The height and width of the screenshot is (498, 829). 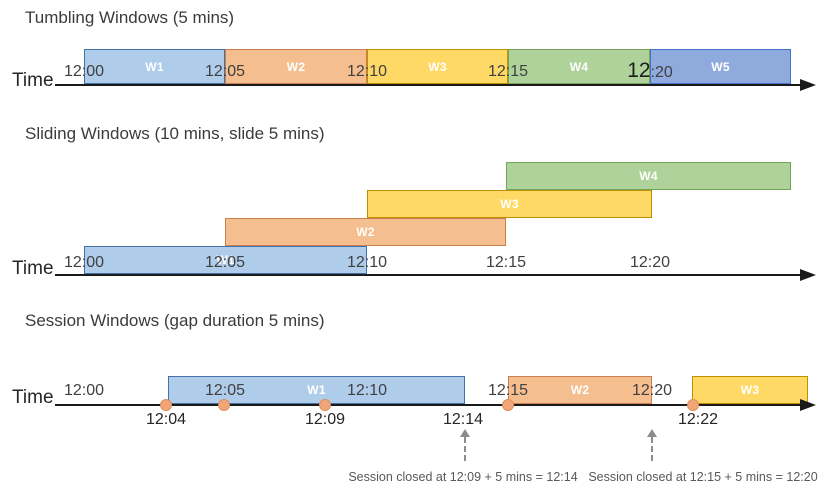 I want to click on sliding-window-w2: W2, so click(x=365, y=232).